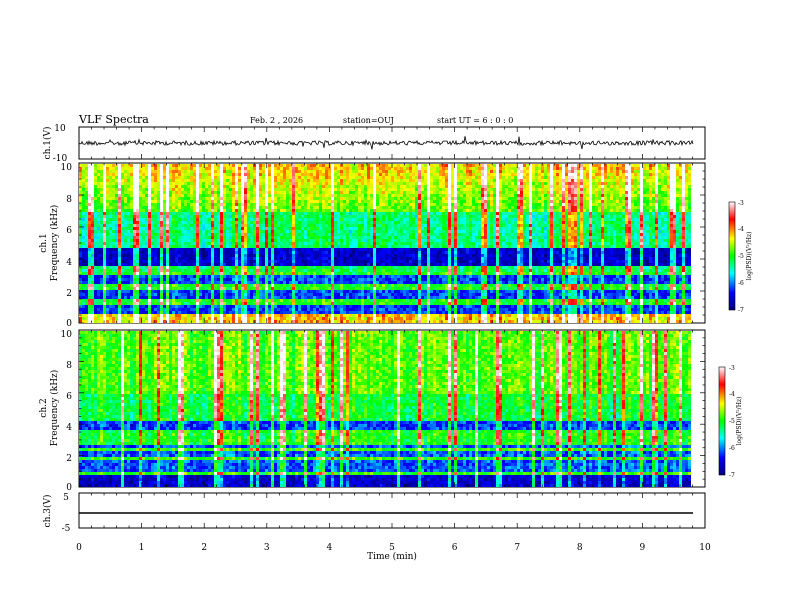 This screenshot has height=616, width=792. What do you see at coordinates (142, 548) in the screenshot?
I see `xtick-label-1: 1` at bounding box center [142, 548].